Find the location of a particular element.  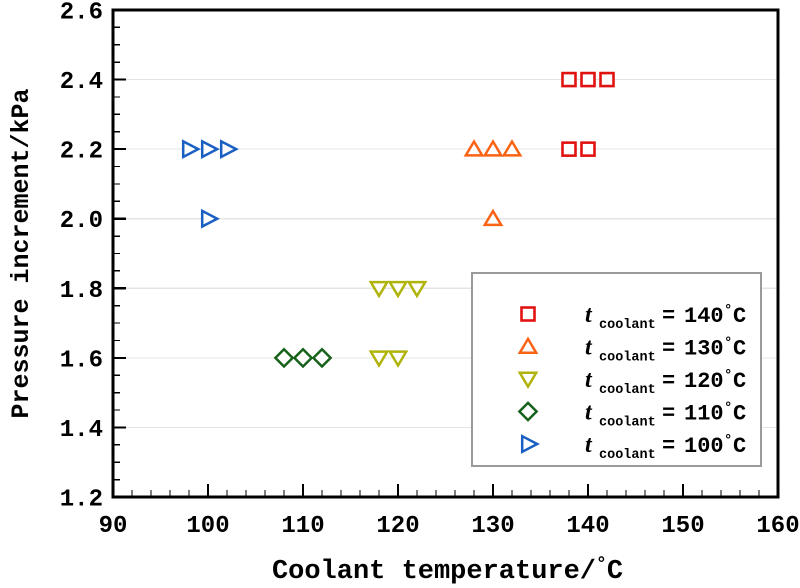

x-tick-label: 140 is located at coordinates (587, 526).